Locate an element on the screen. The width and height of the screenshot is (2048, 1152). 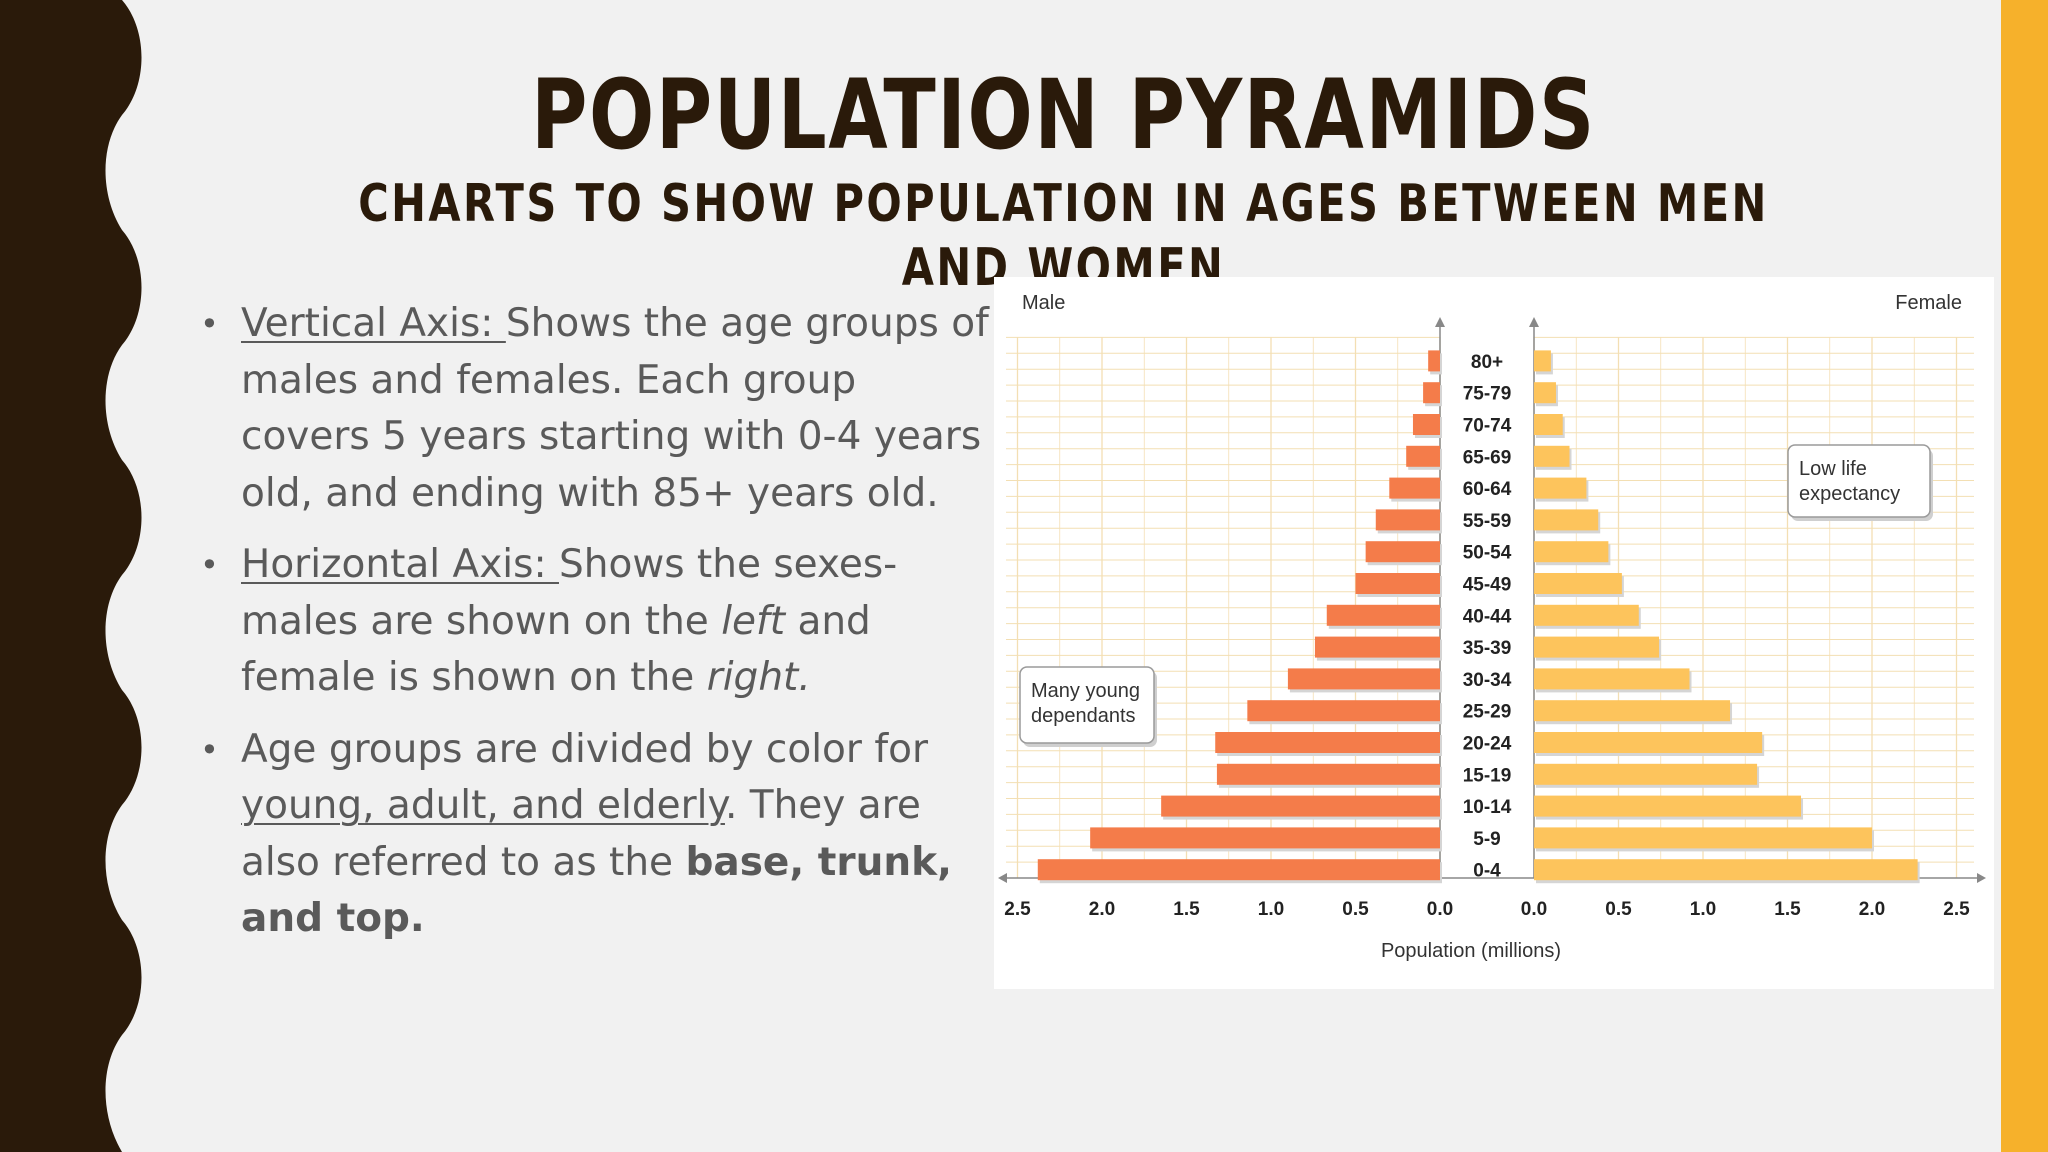
y-axis-arrow-right is located at coordinates (1534, 322).